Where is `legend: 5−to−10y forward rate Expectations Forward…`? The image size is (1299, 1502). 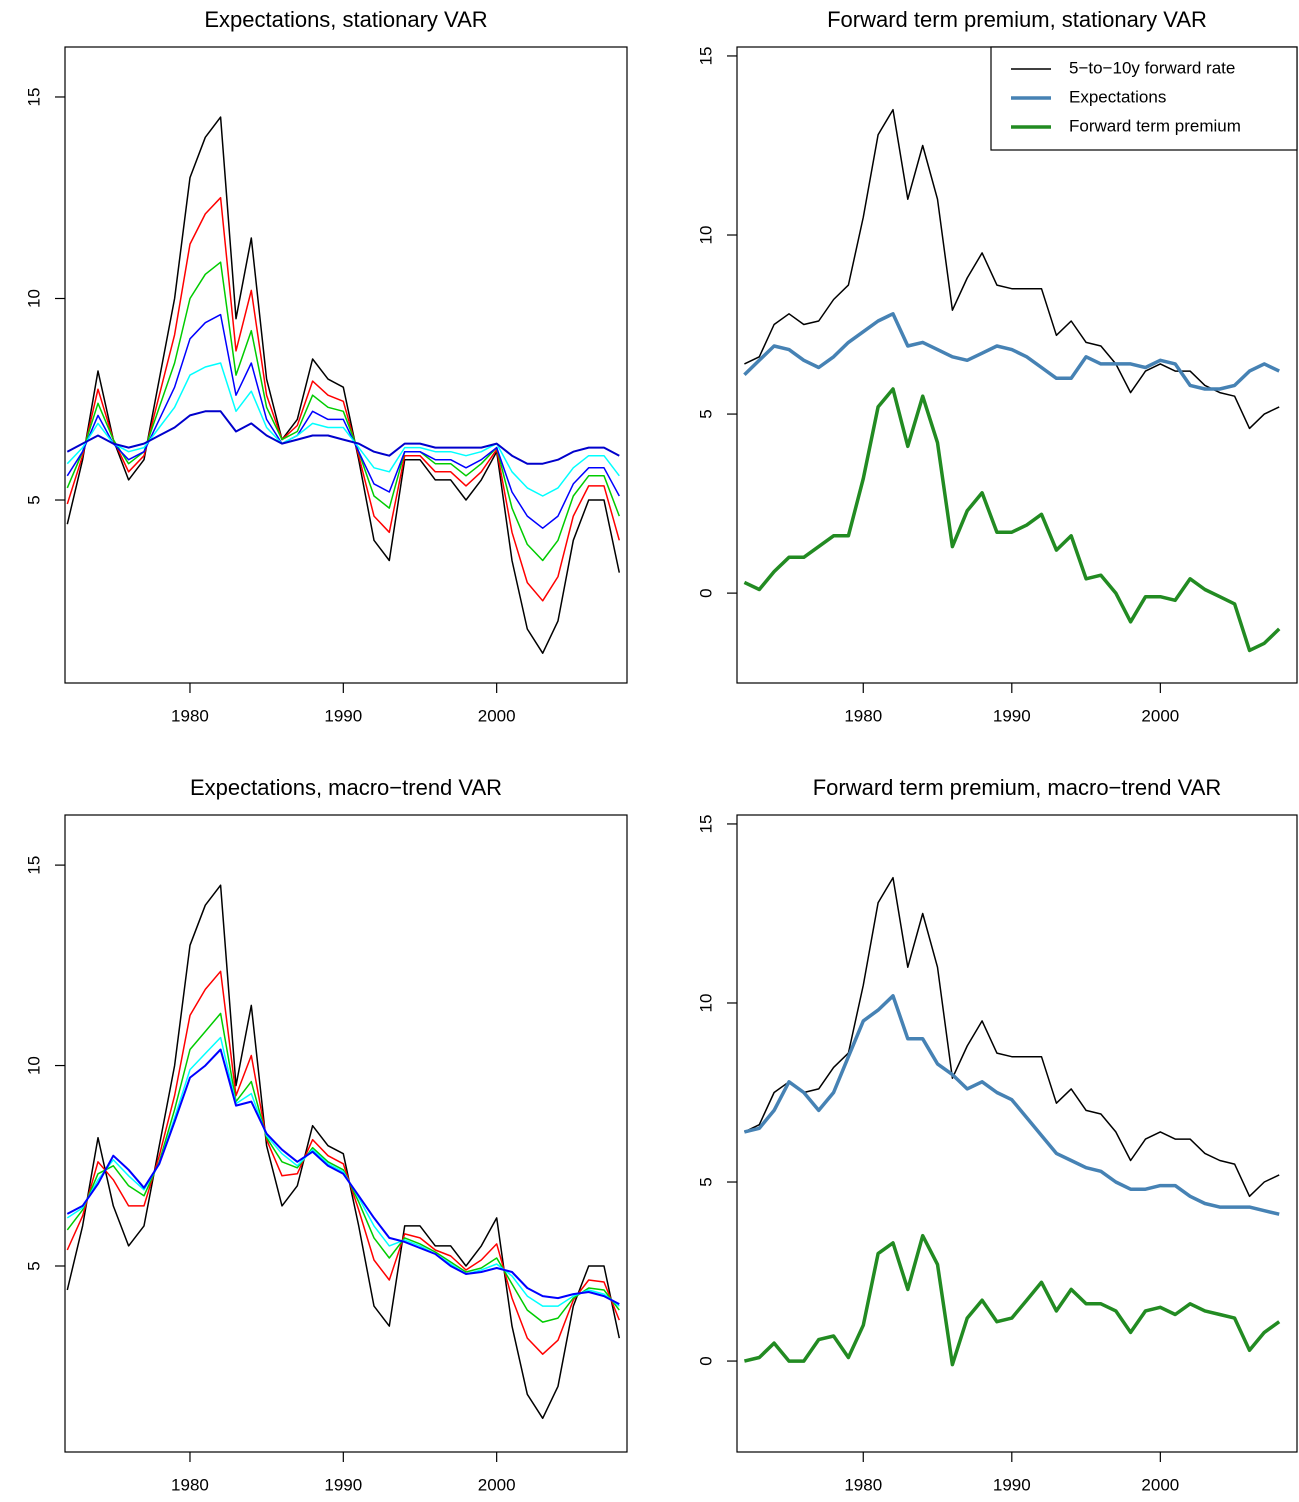 legend: 5−to−10y forward rate Expectations Forward… is located at coordinates (1144, 98).